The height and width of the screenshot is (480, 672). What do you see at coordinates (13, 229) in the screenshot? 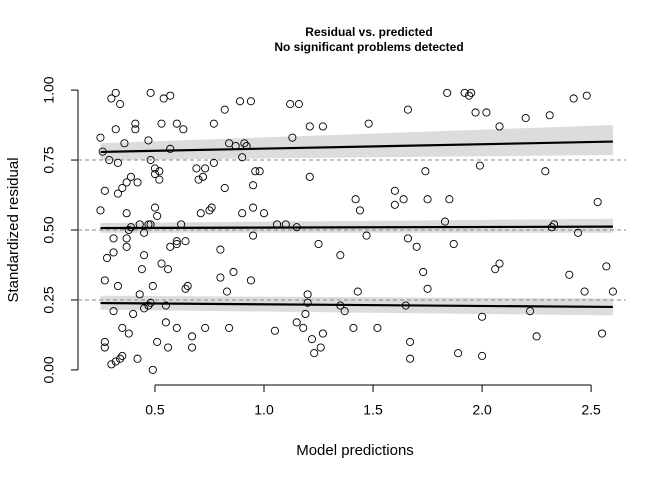
I see `y-axis-label: Standardized residual` at bounding box center [13, 229].